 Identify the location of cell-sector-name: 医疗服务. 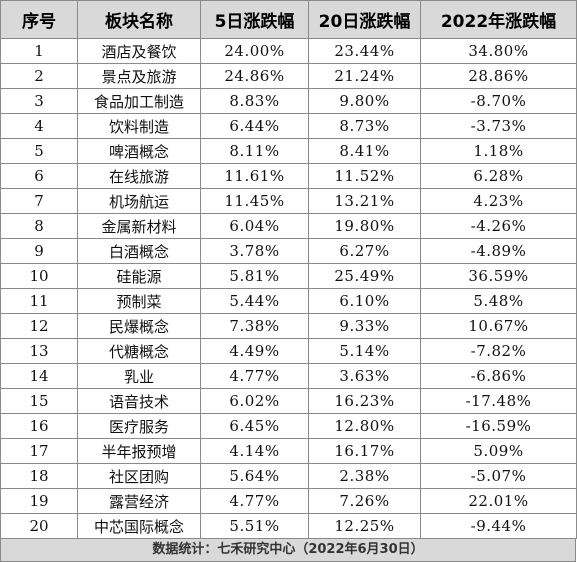
(139, 426).